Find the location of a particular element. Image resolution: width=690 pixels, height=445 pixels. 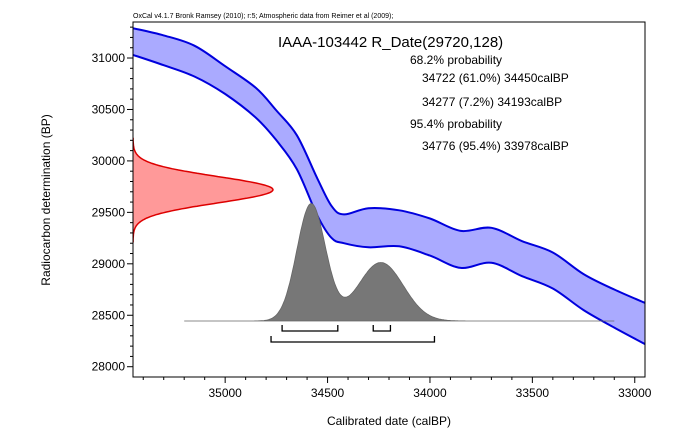

x-tick-label: 33500 is located at coordinates (533, 393).